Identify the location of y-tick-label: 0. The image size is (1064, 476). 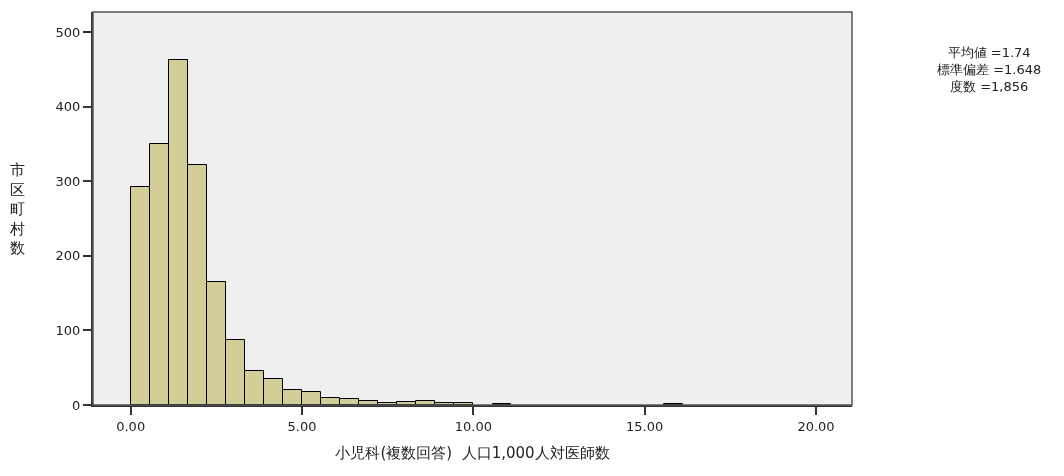
(76, 405).